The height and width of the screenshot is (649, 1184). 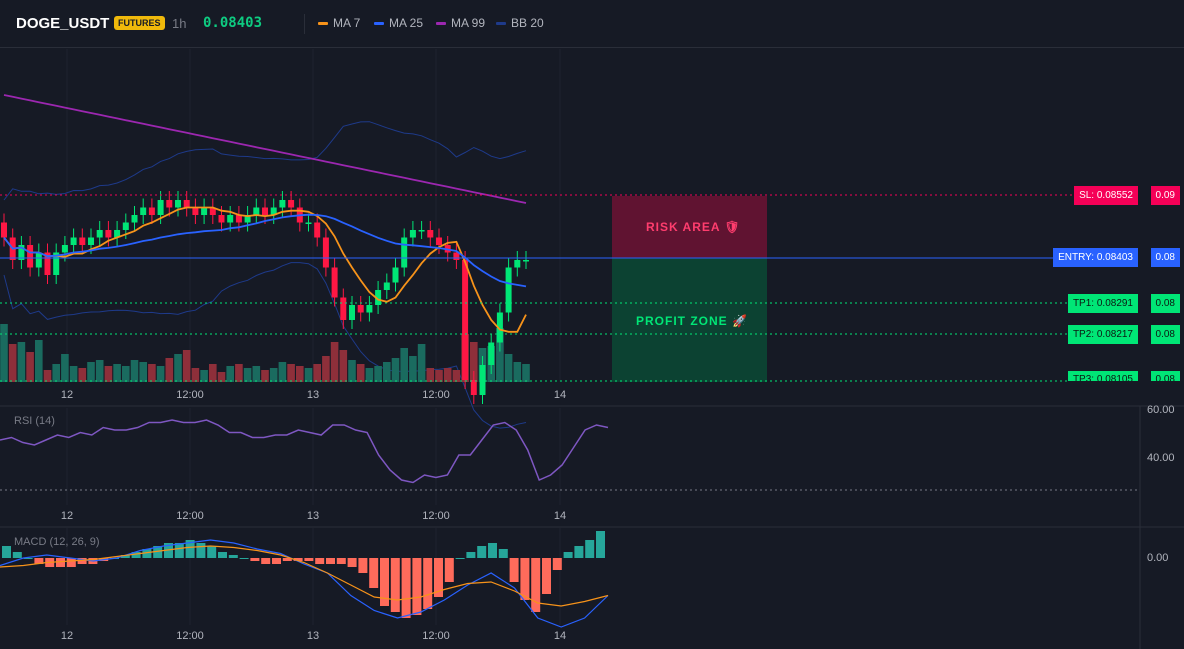 I want to click on x-tick-13: 13, so click(x=313, y=395).